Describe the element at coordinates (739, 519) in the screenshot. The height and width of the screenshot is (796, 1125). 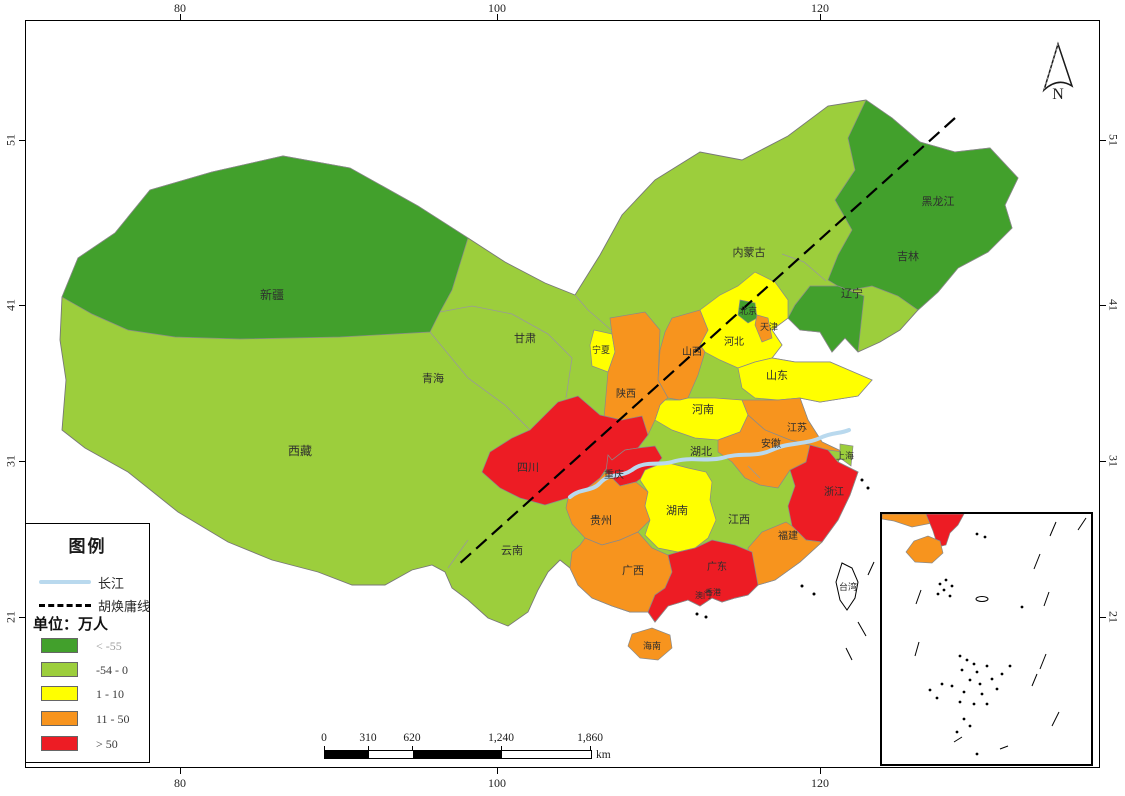
I see `province-label-jiangxi: 江西` at that location.